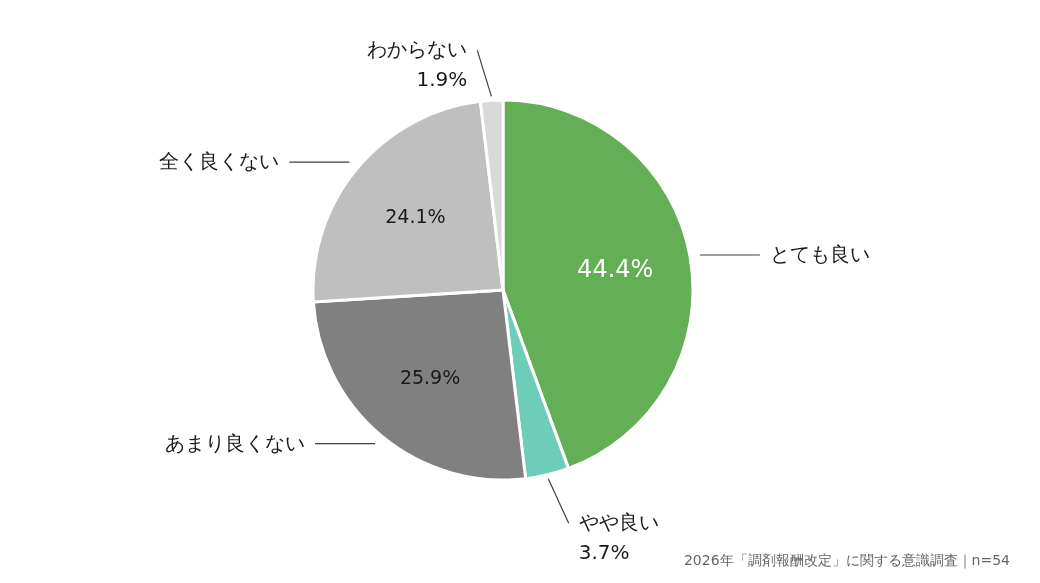  Describe the element at coordinates (235, 442) in the screenshot. I see `slice-label: あまり良くない` at that location.